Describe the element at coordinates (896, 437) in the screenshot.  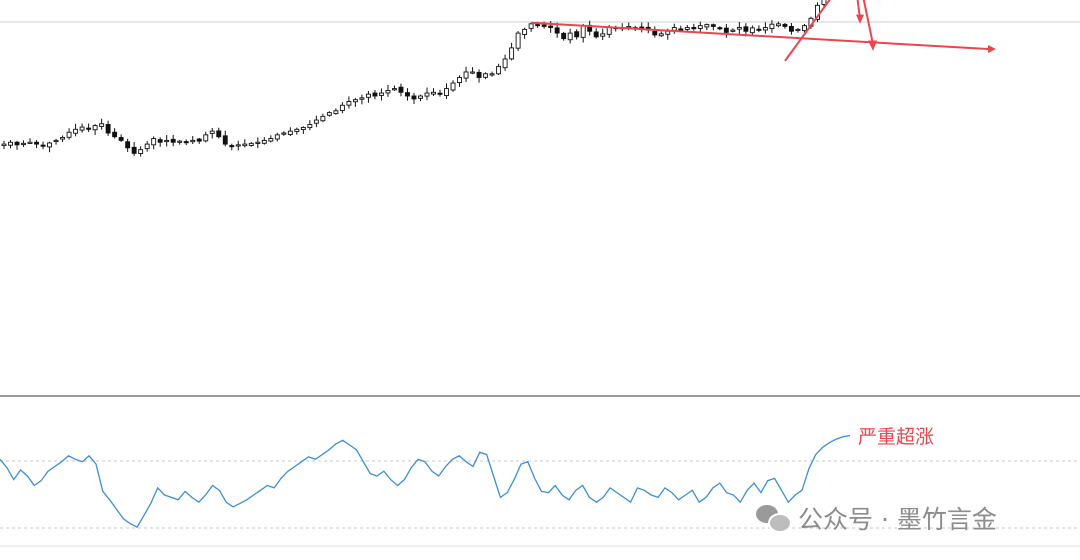
I see `overbought-annotation: 严重超涨` at that location.